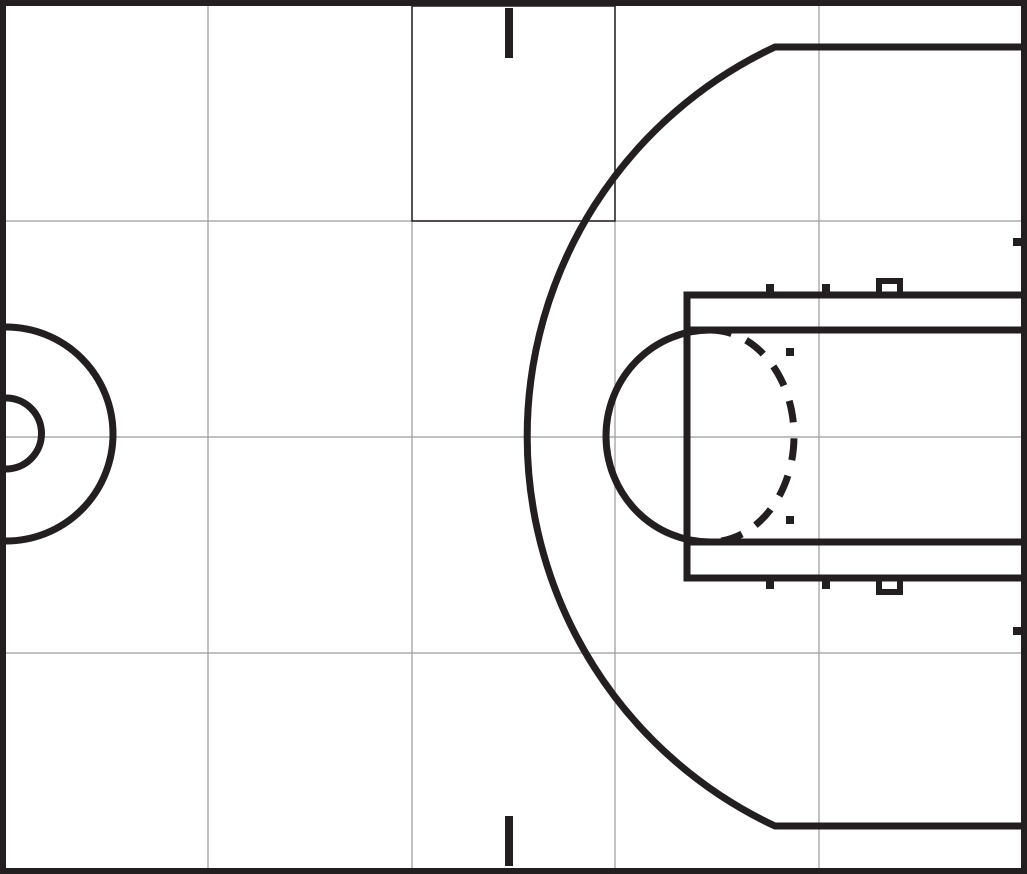 The image size is (1027, 874). I want to click on center-restraining-circle, so click(25, 433).